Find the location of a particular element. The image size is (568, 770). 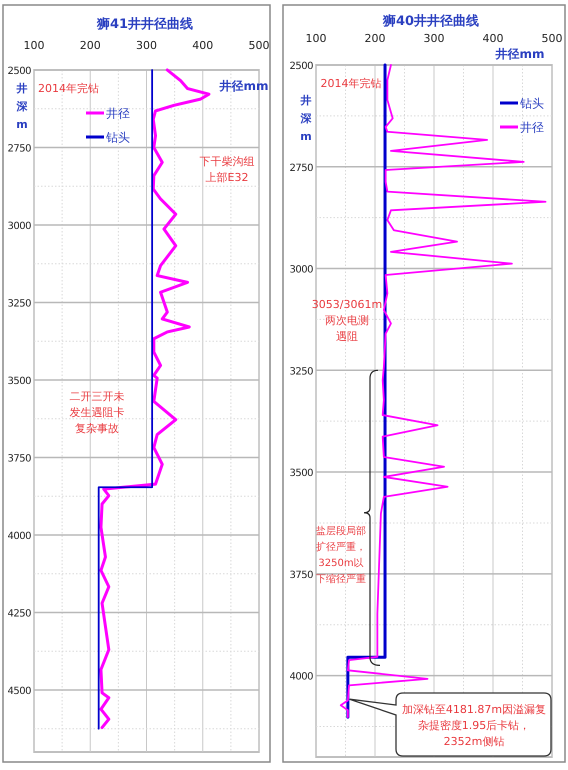

y-tick-label: 4500 is located at coordinates (20, 691).